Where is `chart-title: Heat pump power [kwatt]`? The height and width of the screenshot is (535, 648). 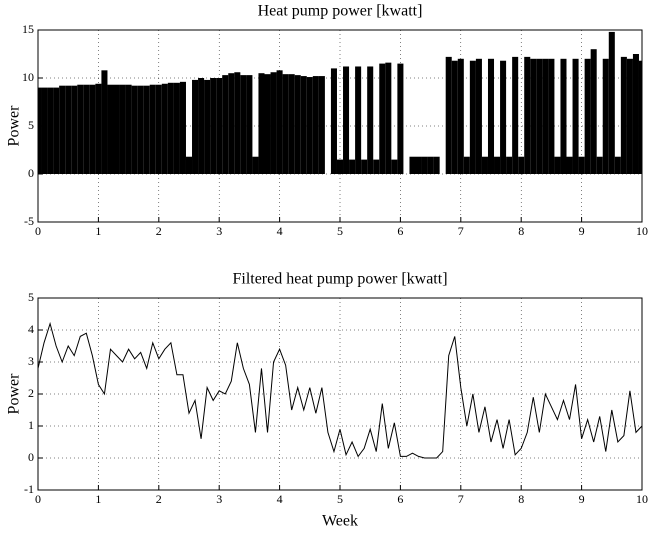 chart-title: Heat pump power [kwatt] is located at coordinates (340, 11).